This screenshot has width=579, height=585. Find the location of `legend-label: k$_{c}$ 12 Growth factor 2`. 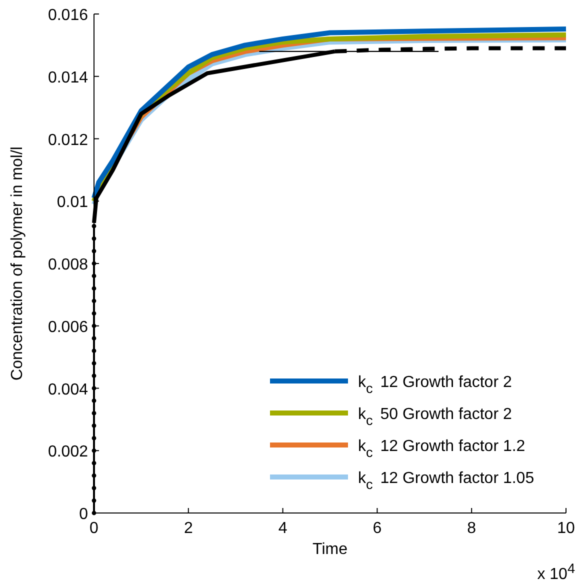

legend-label: k$_{c}$ 12 Growth factor 2 is located at coordinates (435, 385).